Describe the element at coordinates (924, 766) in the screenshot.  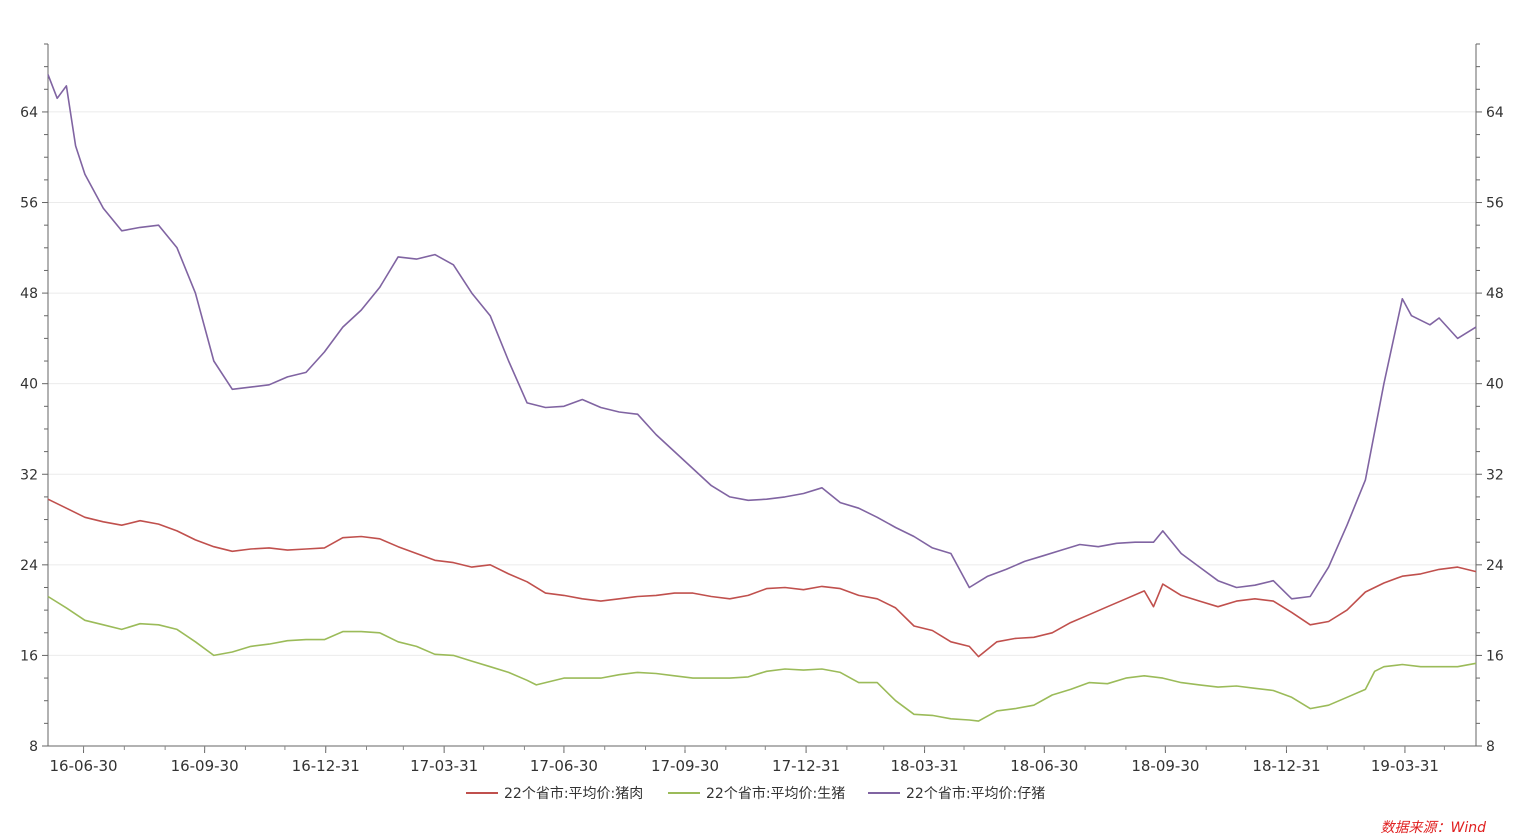
I see `x-tick-label: 18-03-31` at that location.